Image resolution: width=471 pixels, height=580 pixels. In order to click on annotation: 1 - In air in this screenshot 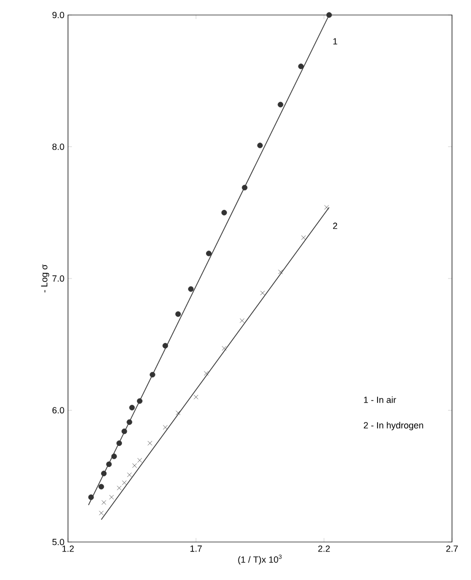, I will do `click(380, 400)`.